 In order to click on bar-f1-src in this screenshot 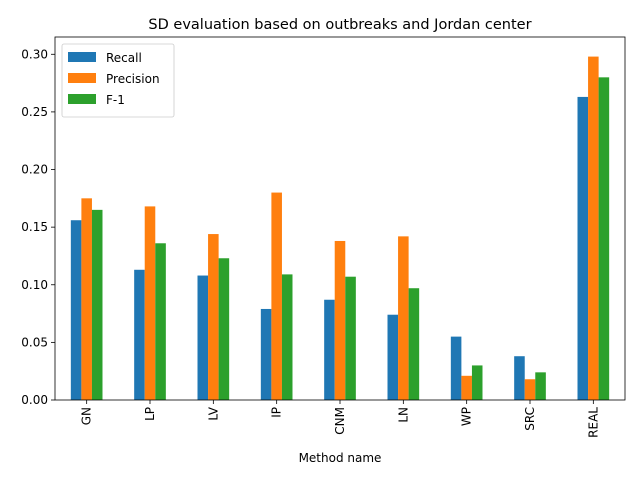, I will do `click(540, 386)`.